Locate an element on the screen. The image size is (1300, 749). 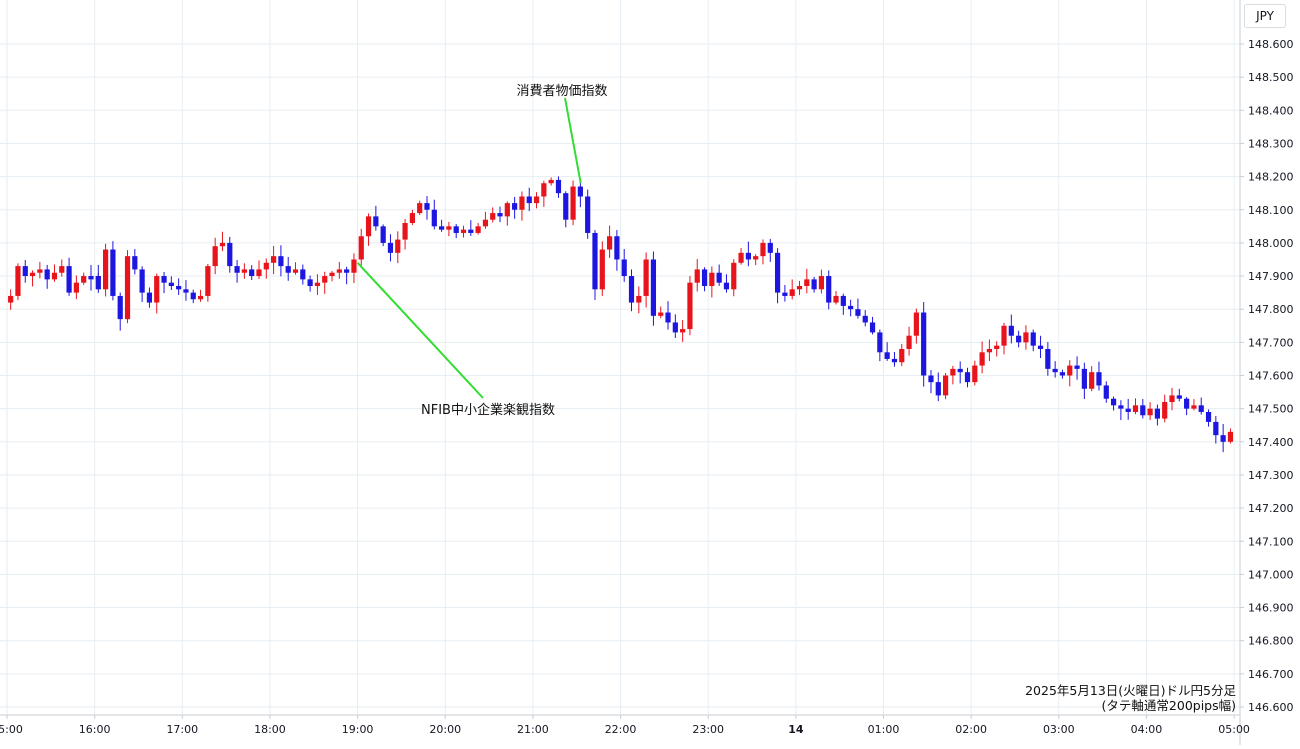
x-tick-label: 02:00 is located at coordinates (971, 729).